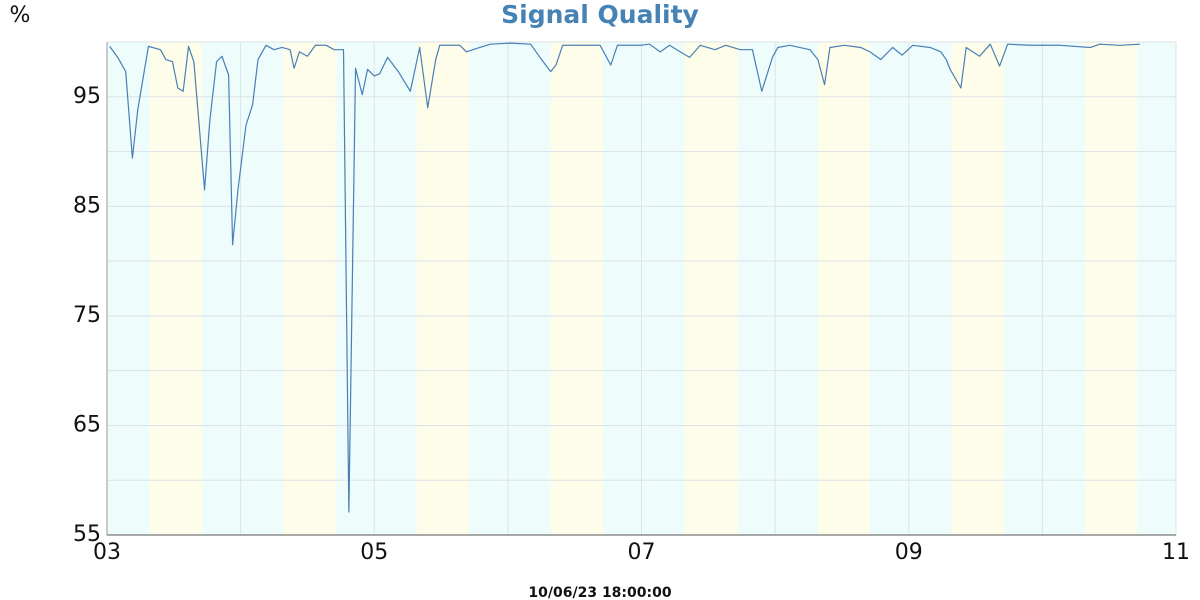 This screenshot has width=1200, height=600. I want to click on y-tick-label: 65, so click(87, 424).